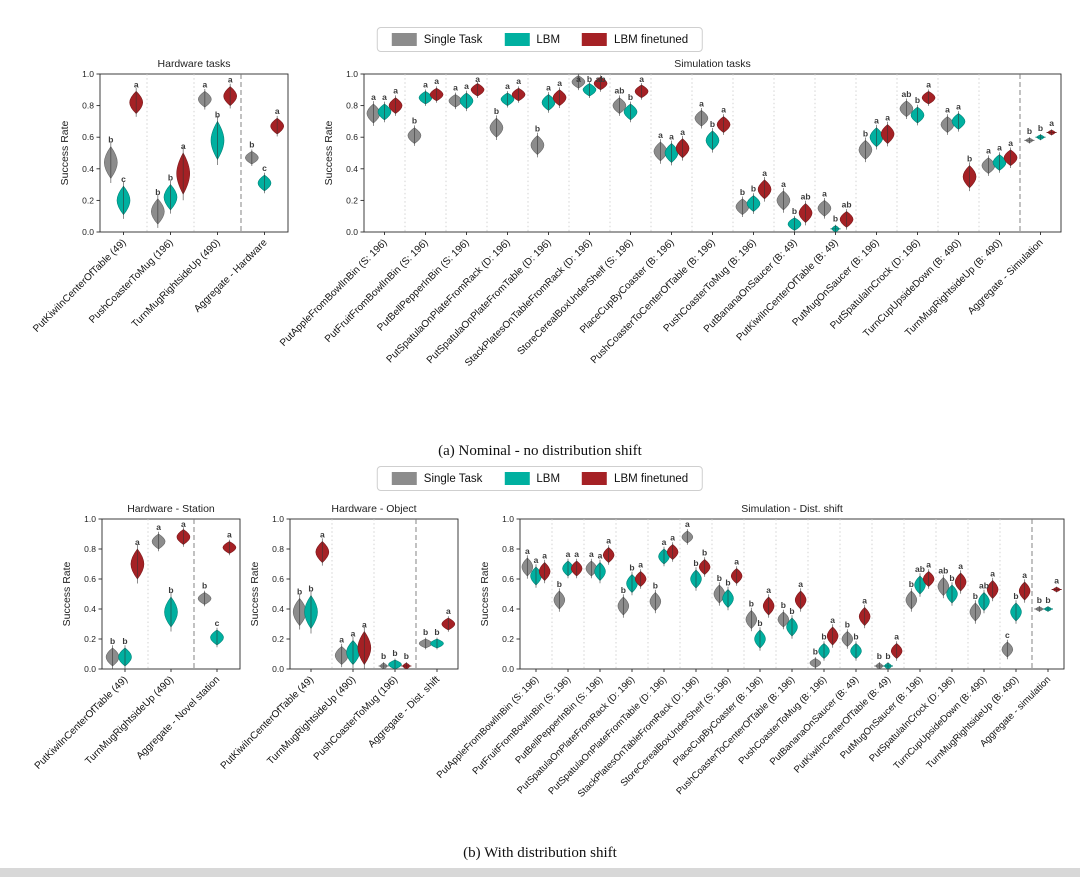 This screenshot has height=877, width=1080. Describe the element at coordinates (373, 509) in the screenshot. I see `subplot-title: Hardware - Object` at that location.